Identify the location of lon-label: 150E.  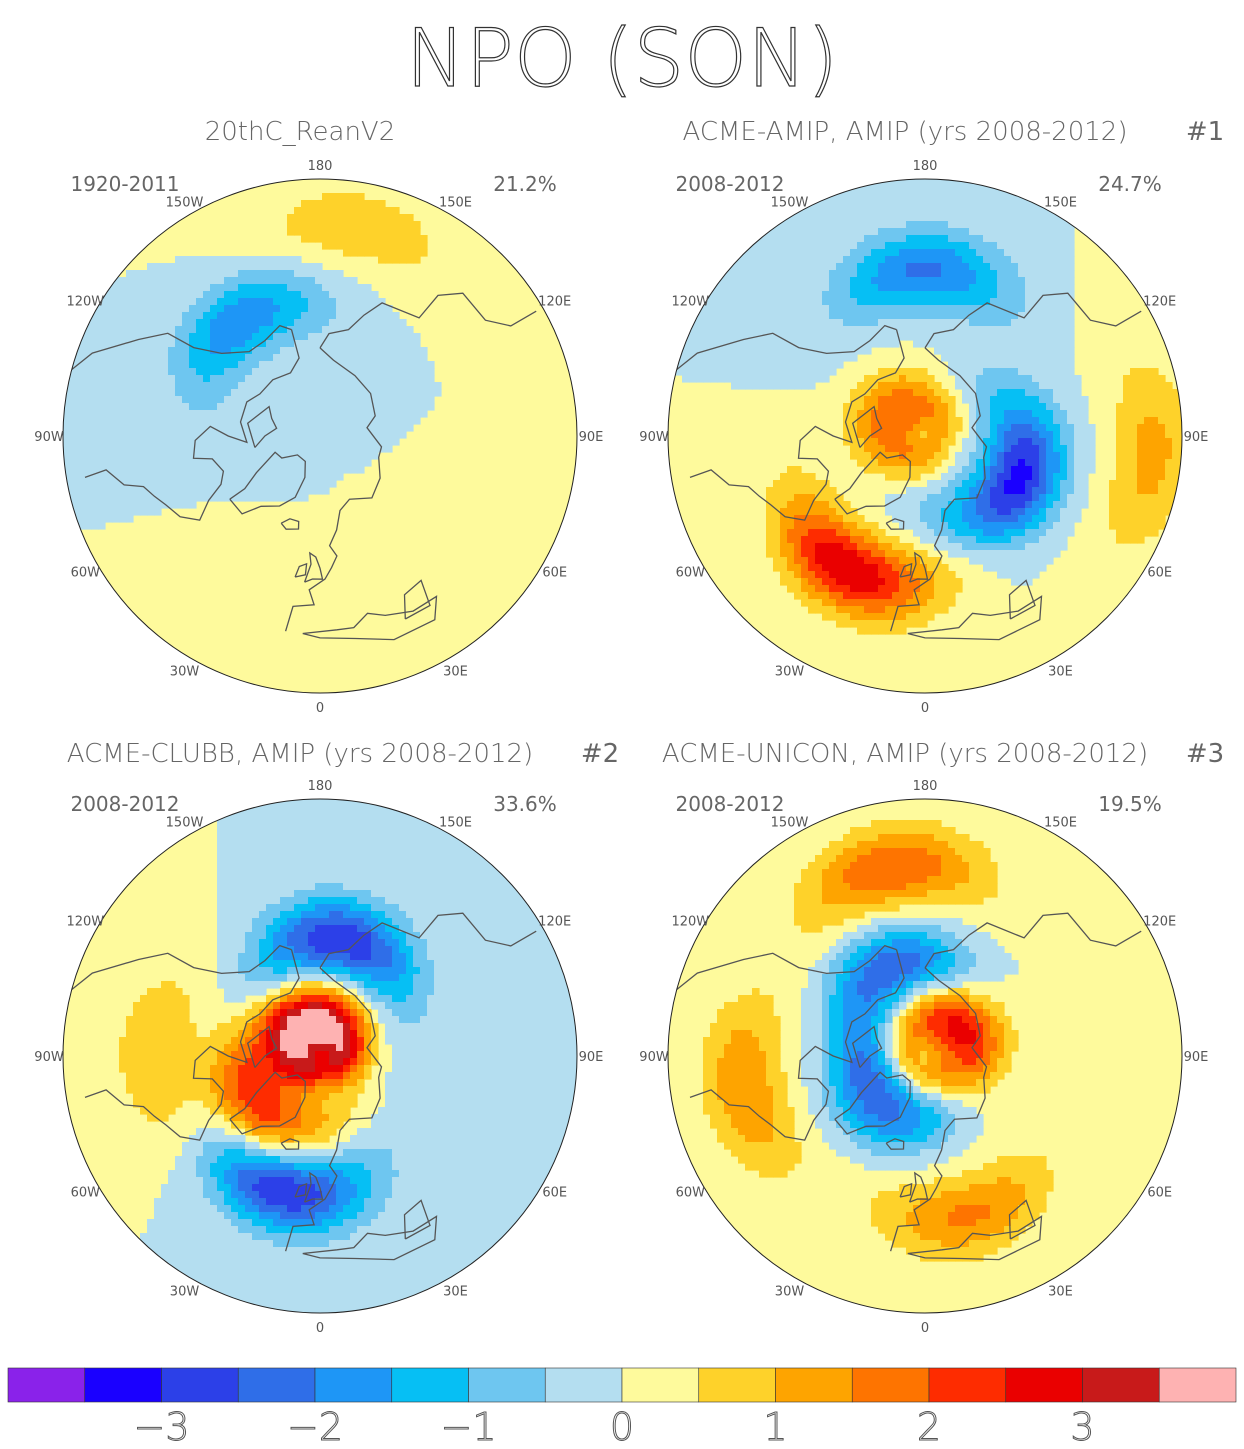
(455, 202).